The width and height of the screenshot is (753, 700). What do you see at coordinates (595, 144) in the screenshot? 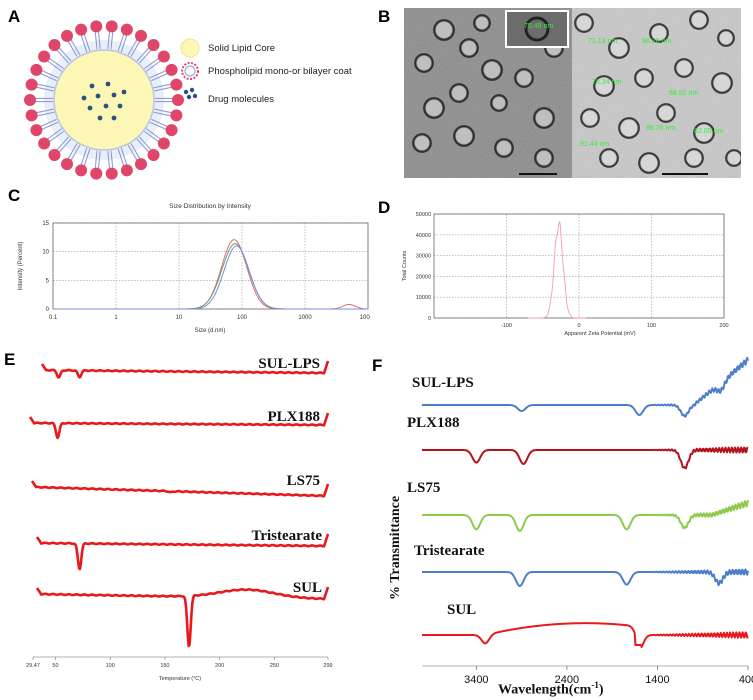
I see `tem-annotation: 91.44 nm` at bounding box center [595, 144].